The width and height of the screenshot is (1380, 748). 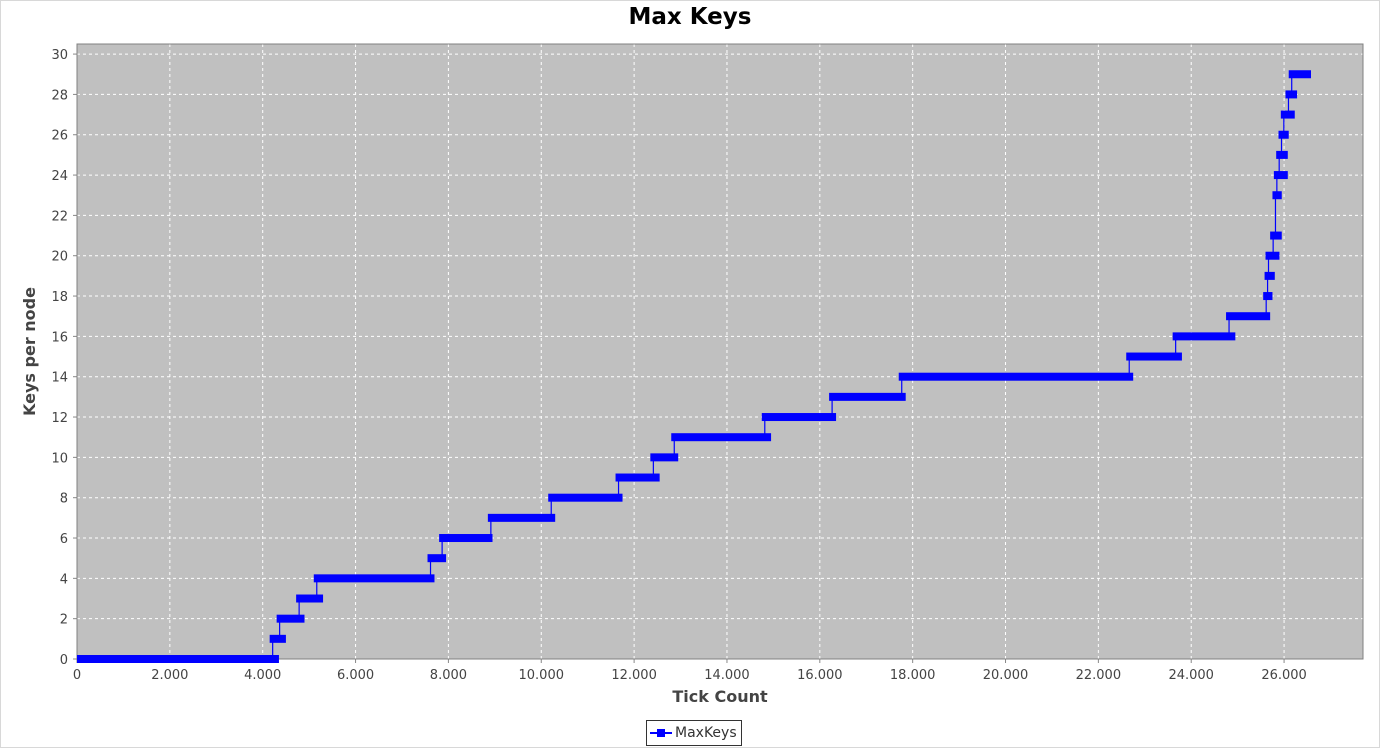 What do you see at coordinates (59, 257) in the screenshot?
I see `y-tick-label: 20` at bounding box center [59, 257].